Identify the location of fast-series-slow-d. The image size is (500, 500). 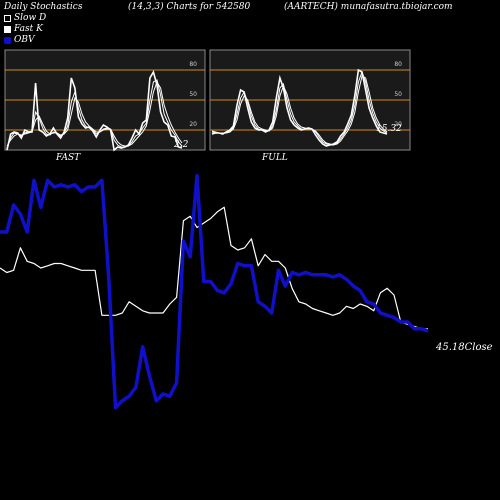
(94, 114).